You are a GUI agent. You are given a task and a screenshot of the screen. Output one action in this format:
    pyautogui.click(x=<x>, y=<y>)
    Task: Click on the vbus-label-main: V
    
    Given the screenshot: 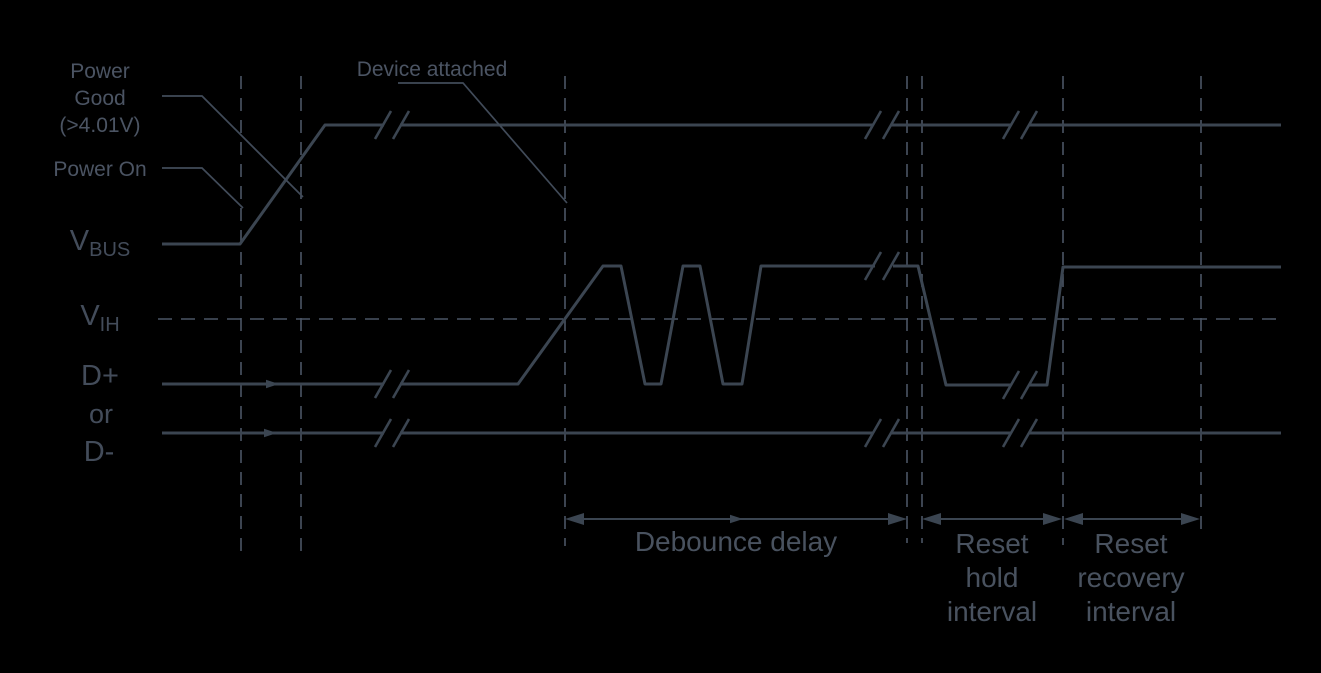 What is the action you would take?
    pyautogui.click(x=80, y=241)
    